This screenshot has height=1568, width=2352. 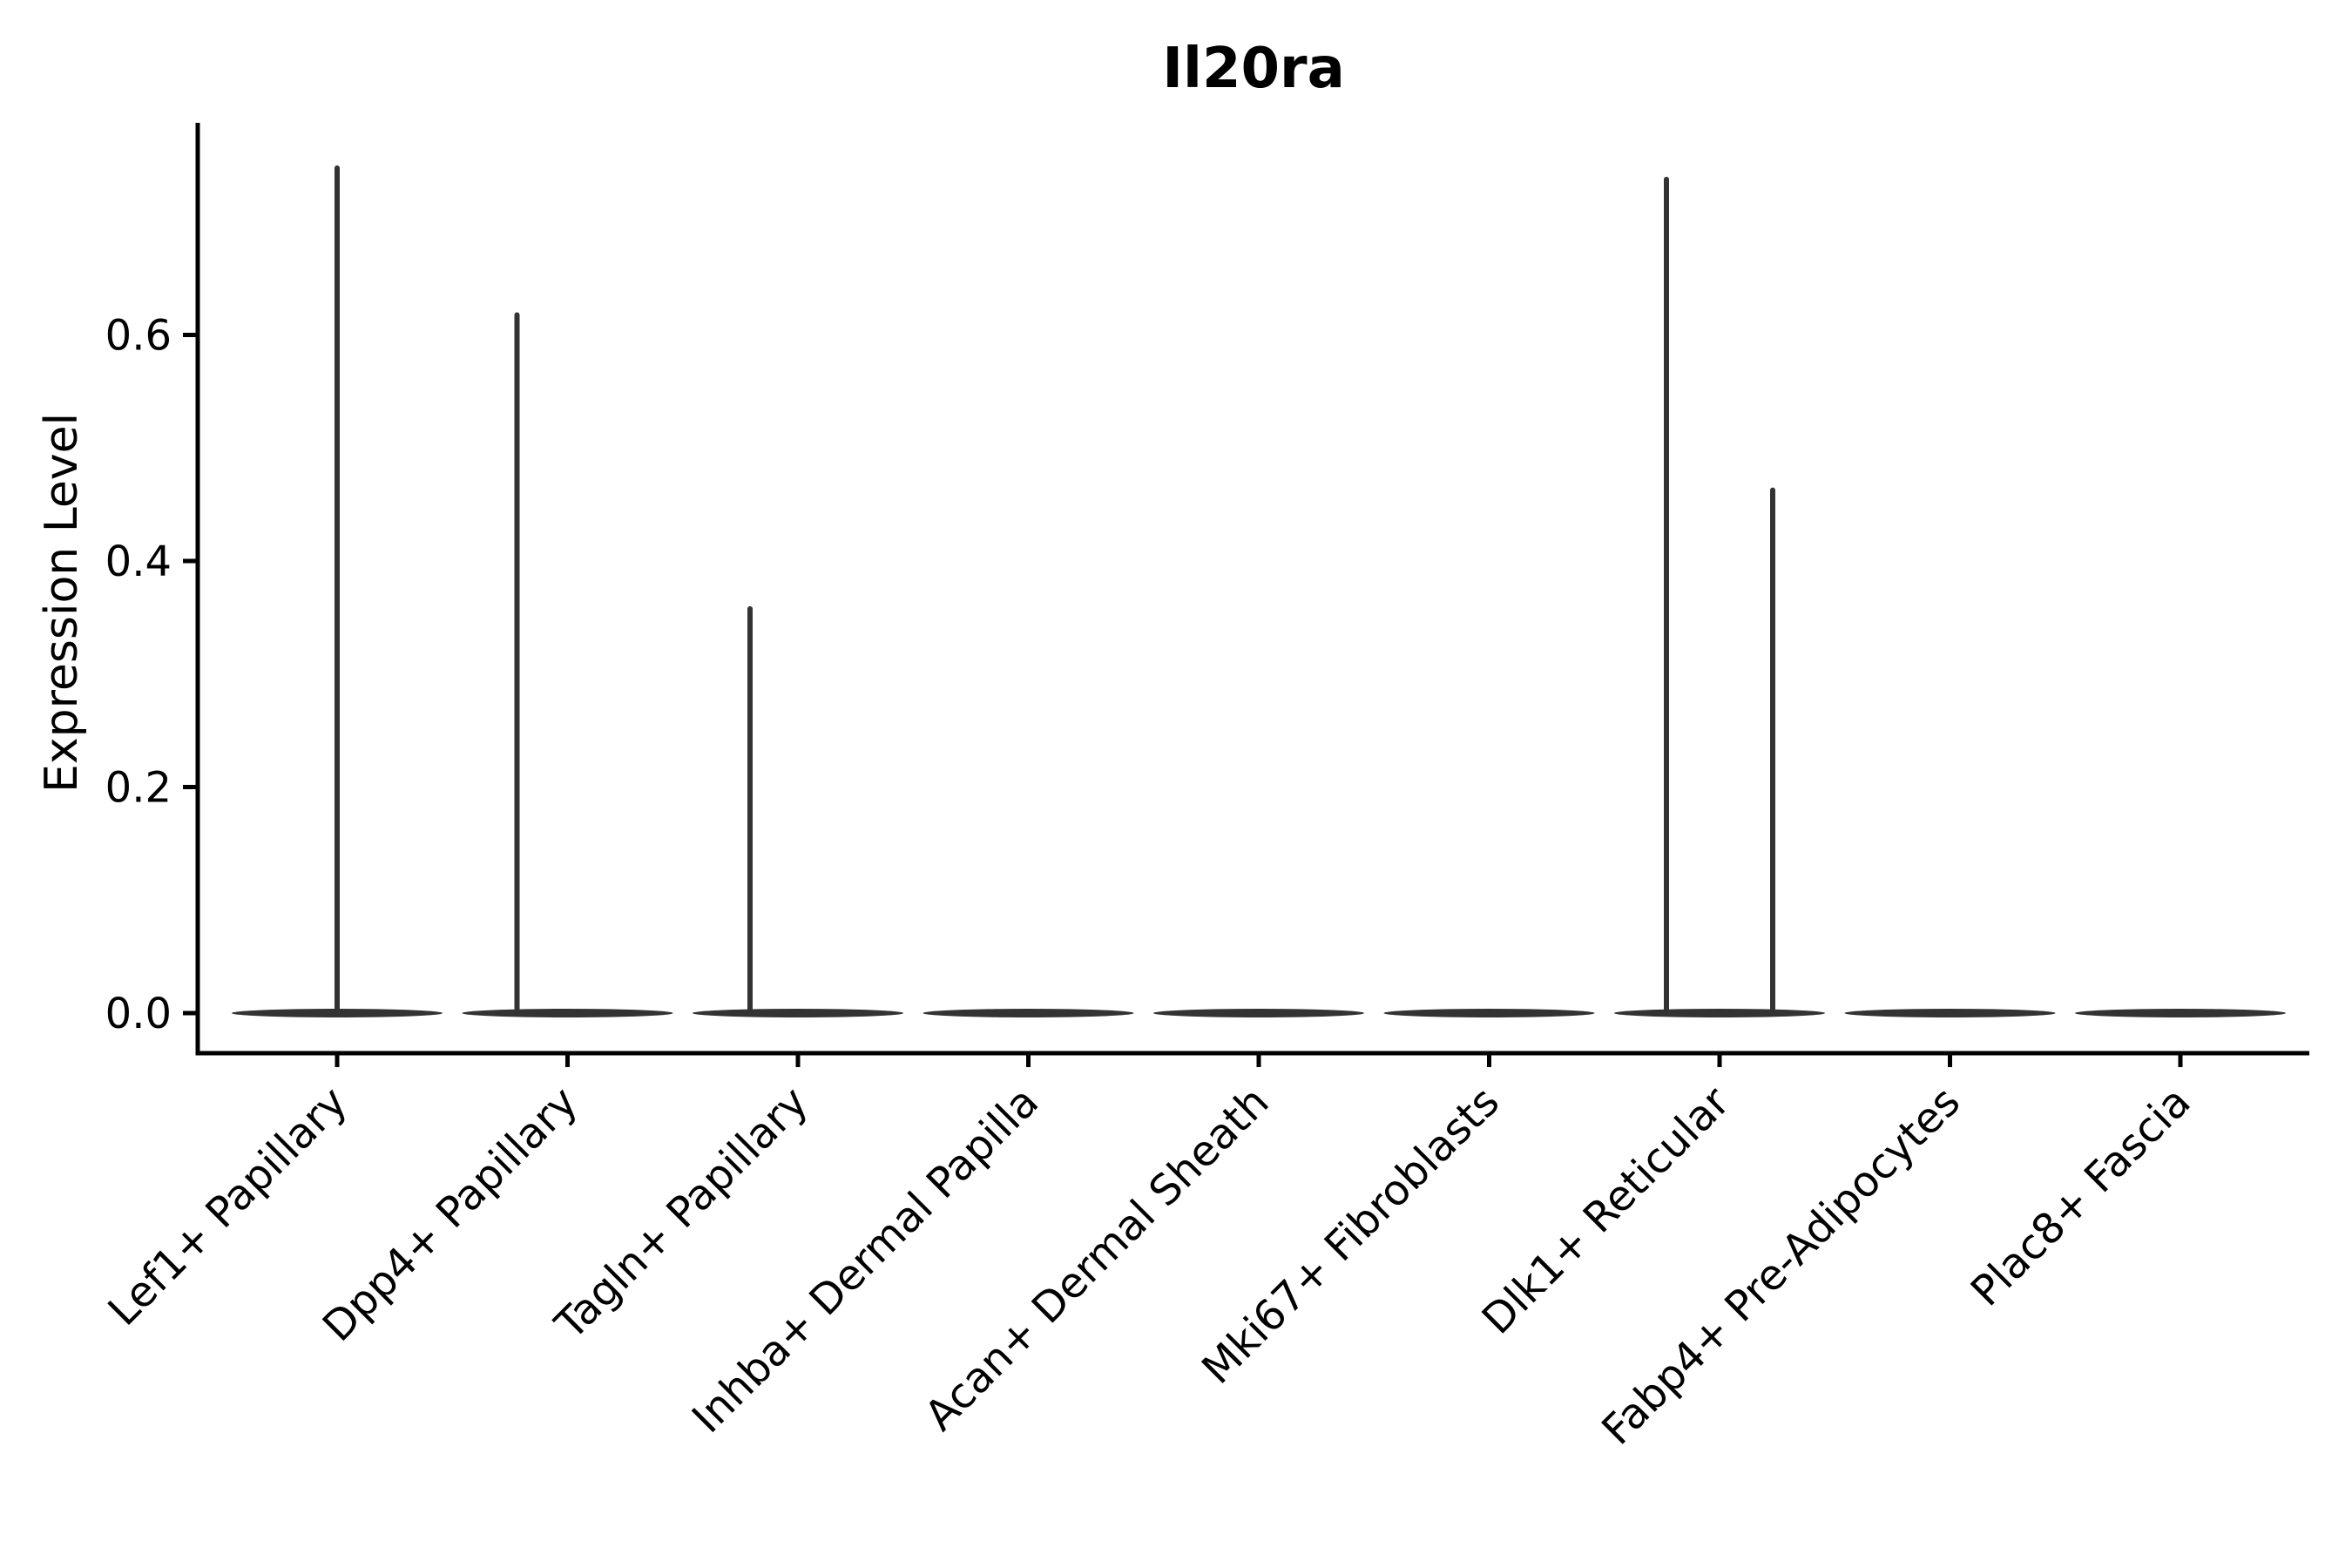 I want to click on y-tick-label: 0.0, so click(x=138, y=1014).